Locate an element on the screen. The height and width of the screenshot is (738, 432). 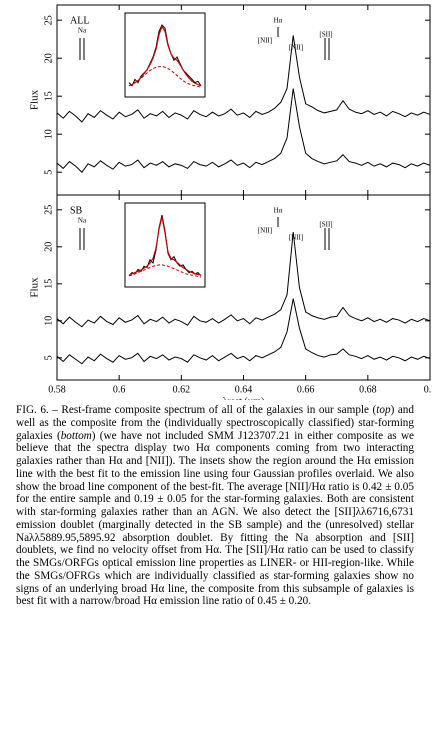
x-tick-label: 0.7 is located at coordinates (428, 389).